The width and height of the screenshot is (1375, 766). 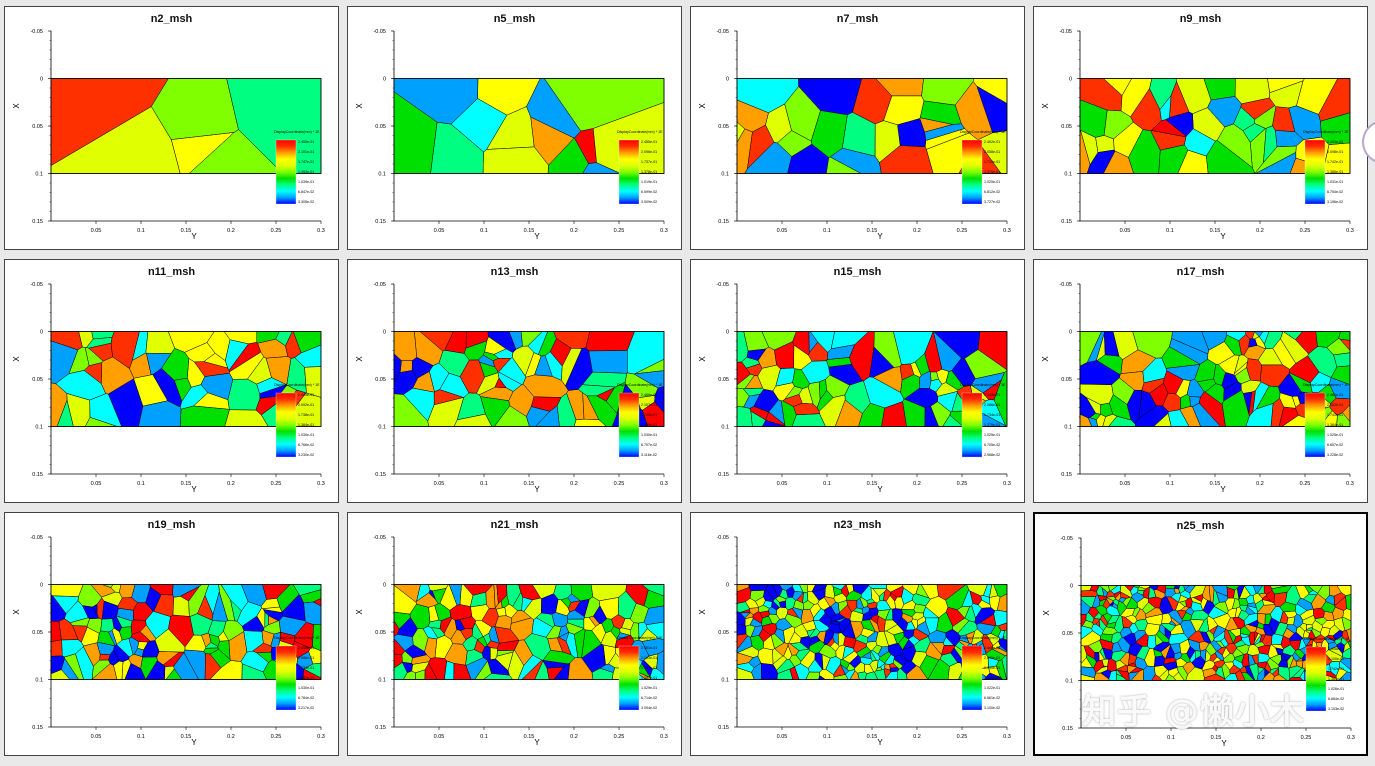 What do you see at coordinates (640, 385) in the screenshot?
I see `legend-title: DisplayCoordinate(mm) * 1E` at bounding box center [640, 385].